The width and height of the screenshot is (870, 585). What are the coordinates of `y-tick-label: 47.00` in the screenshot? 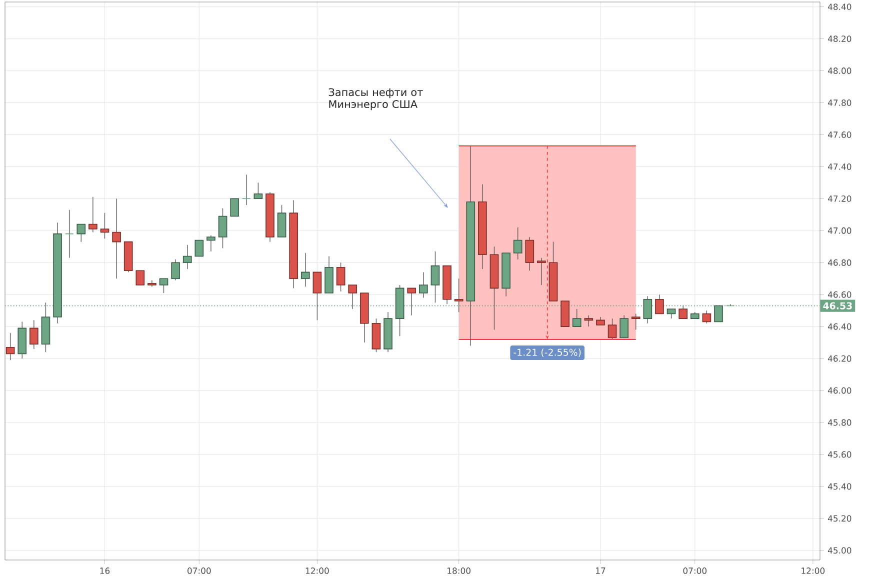 It's located at (840, 230).